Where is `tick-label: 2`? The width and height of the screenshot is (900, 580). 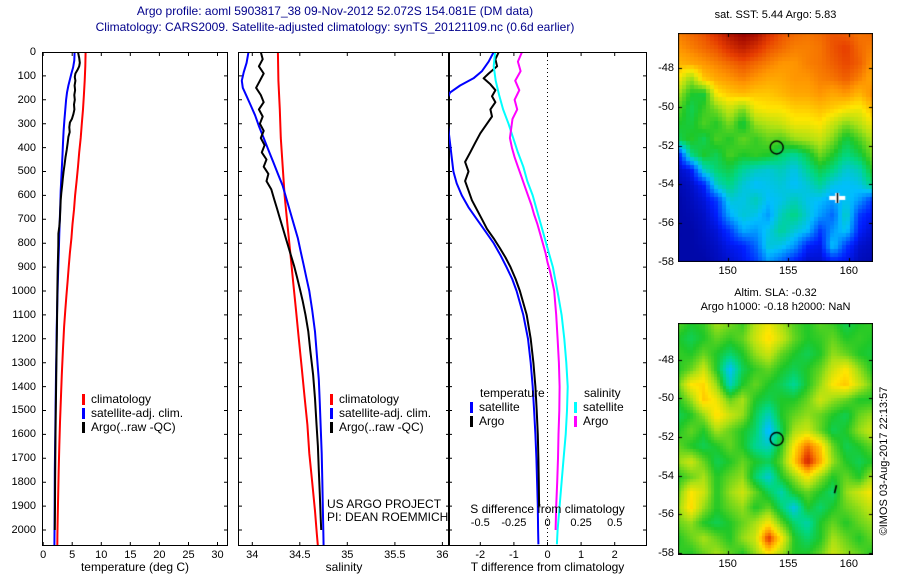
tick-label: 2 is located at coordinates (614, 555).